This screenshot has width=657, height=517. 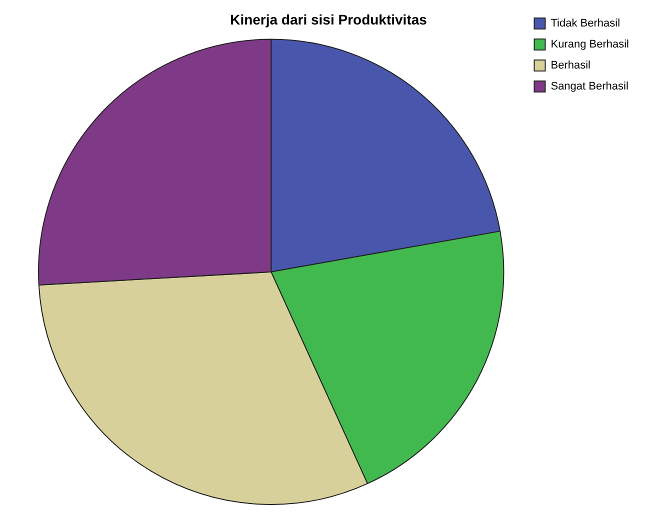 What do you see at coordinates (589, 86) in the screenshot?
I see `legend-label: Sangat Berhasil` at bounding box center [589, 86].